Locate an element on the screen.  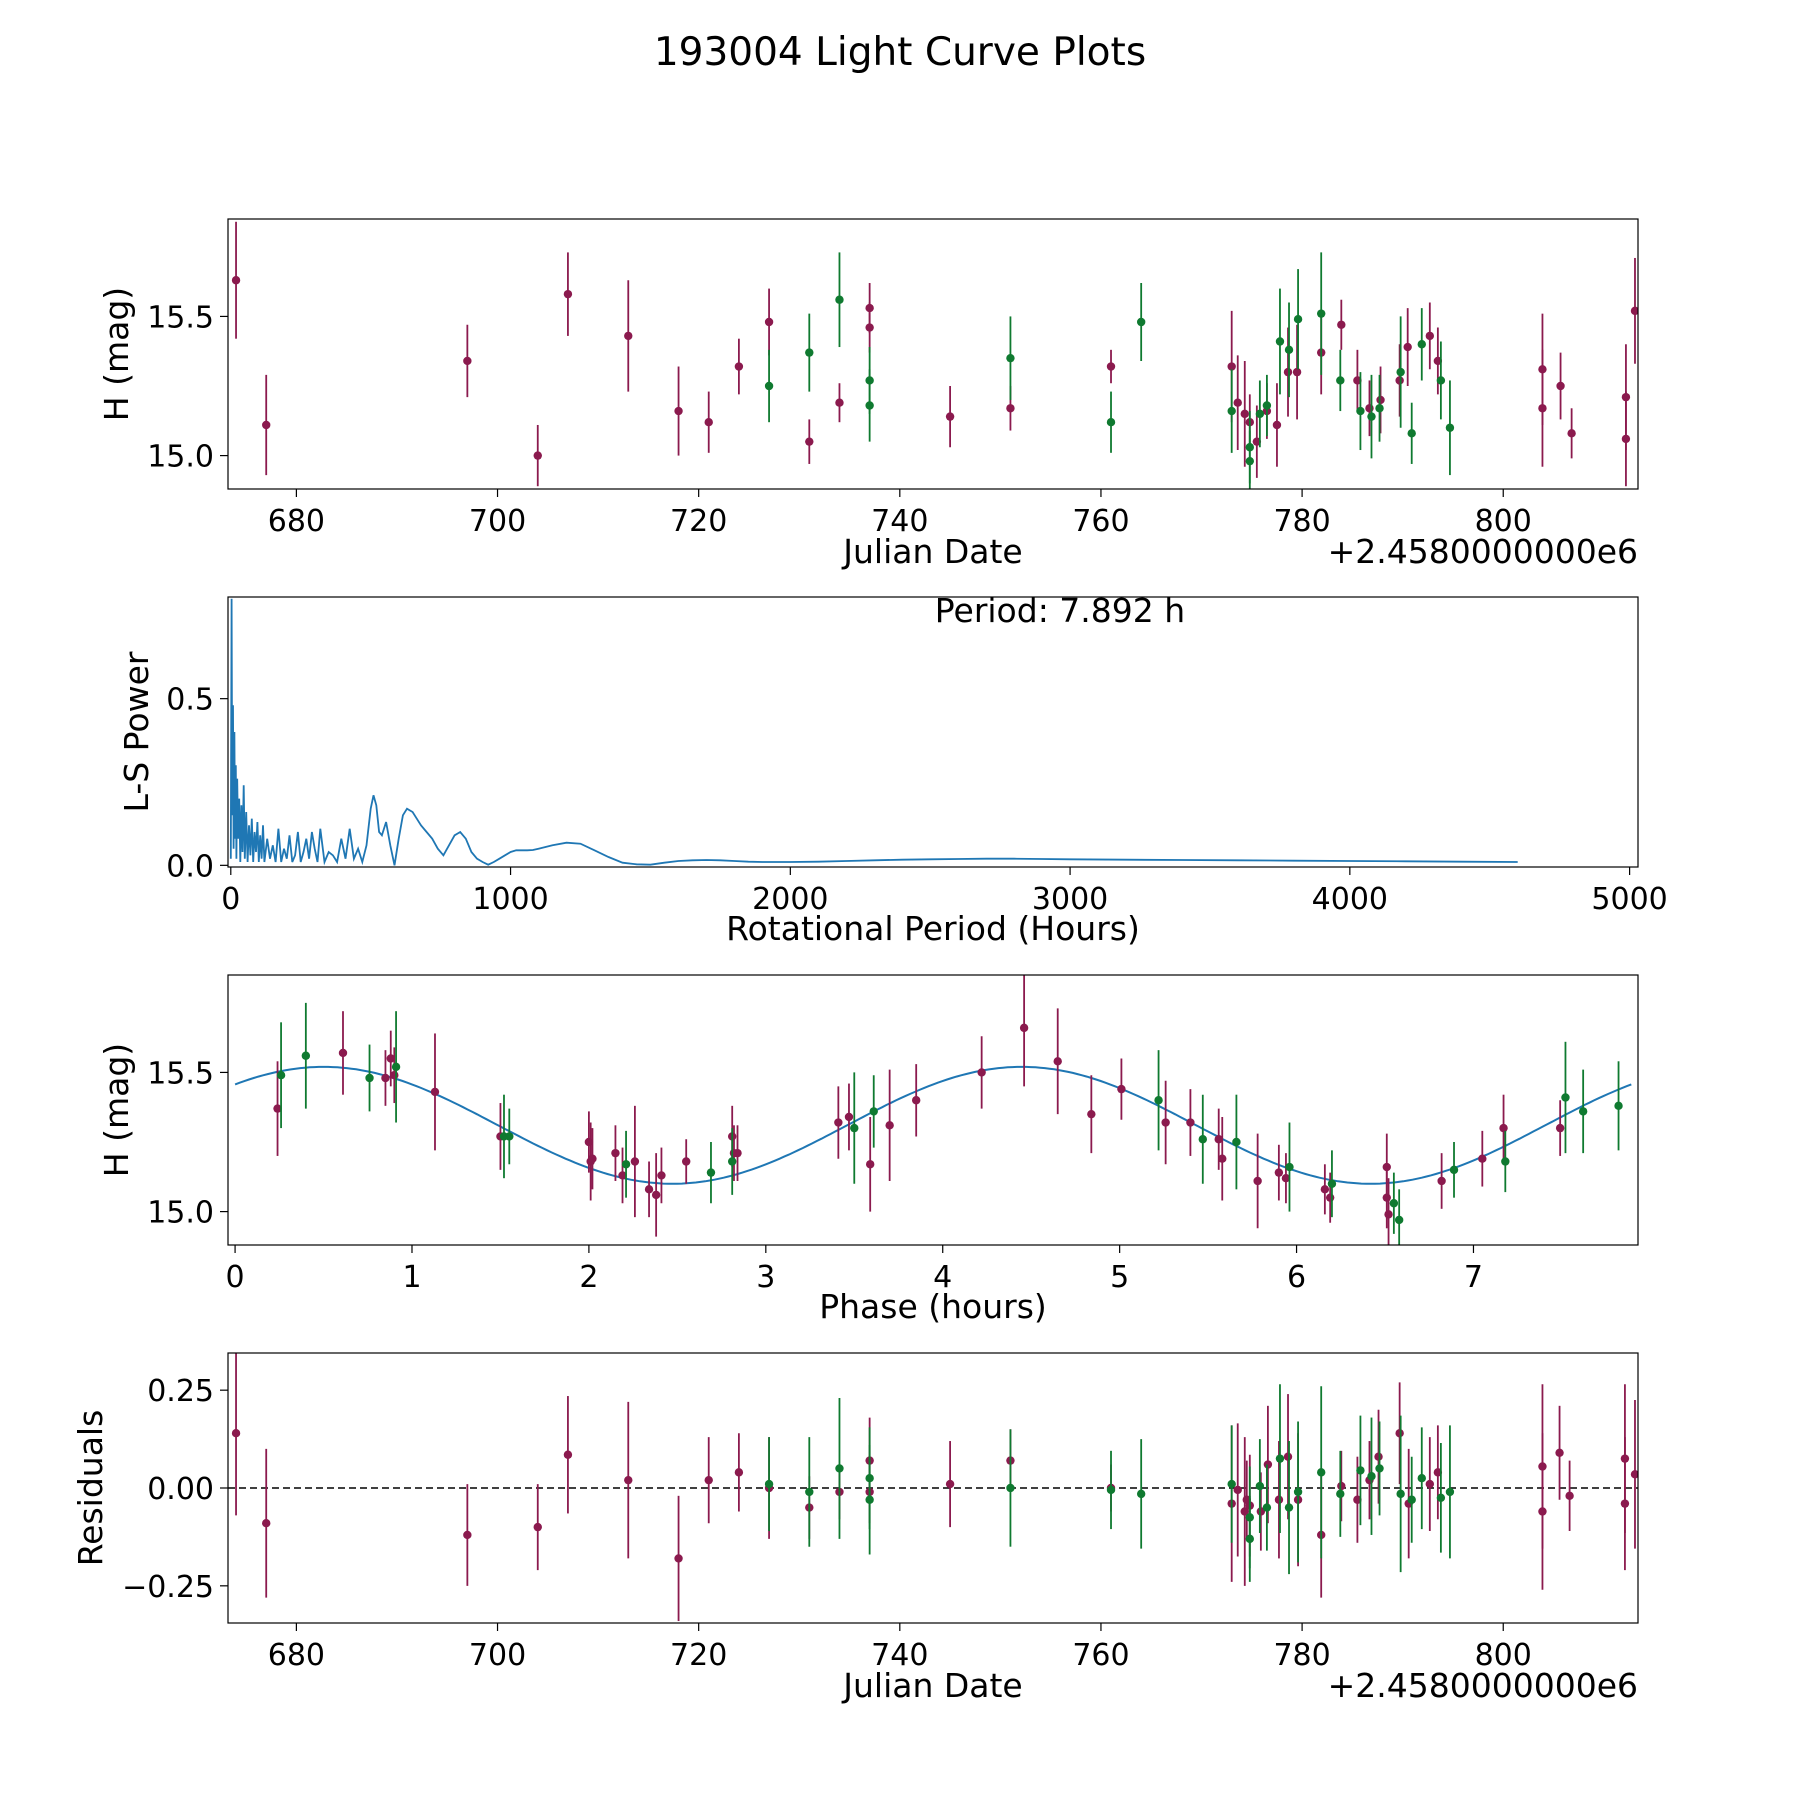
phased-frame is located at coordinates (933, 1110).